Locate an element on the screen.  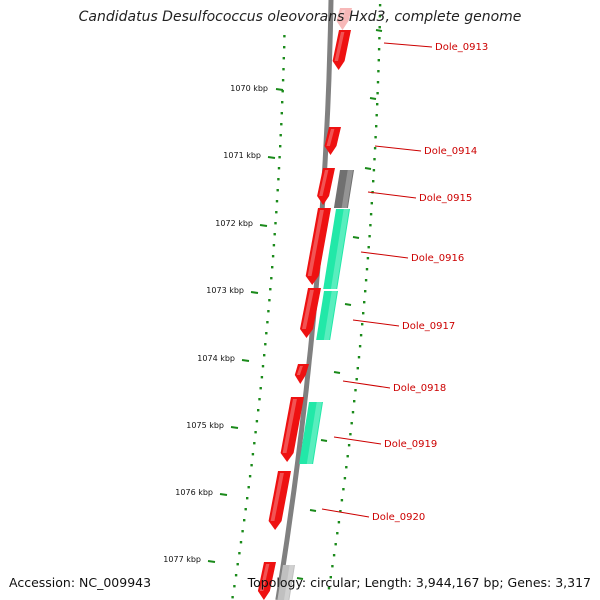
scale-label-1074: 1074 kbp is located at coordinates (216, 358).